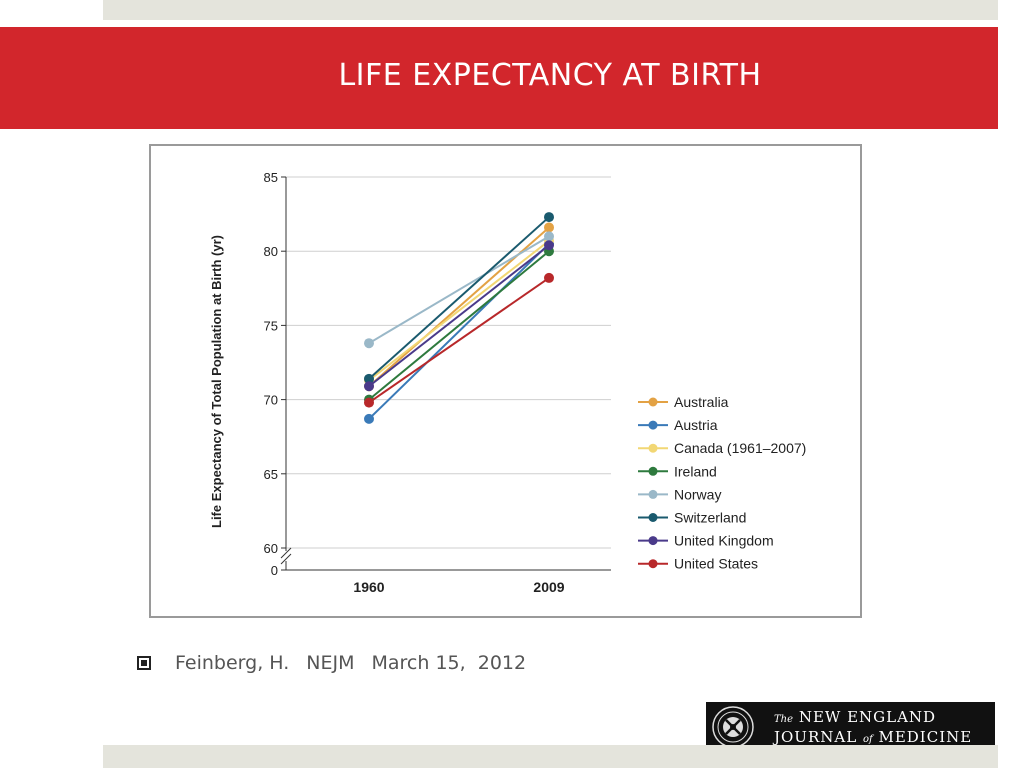  What do you see at coordinates (144, 663) in the screenshot?
I see `bullet-icon` at bounding box center [144, 663].